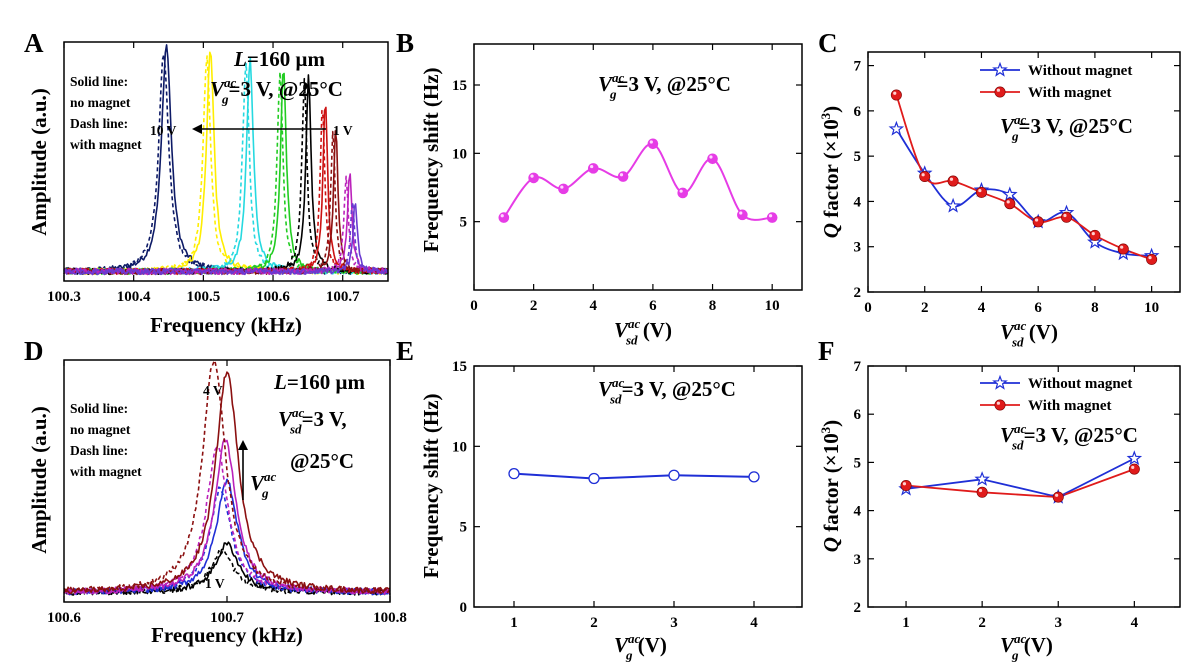 The width and height of the screenshot is (1200, 667). What do you see at coordinates (343, 130) in the screenshot?
I see `arrow-label-right: 1 V` at bounding box center [343, 130].